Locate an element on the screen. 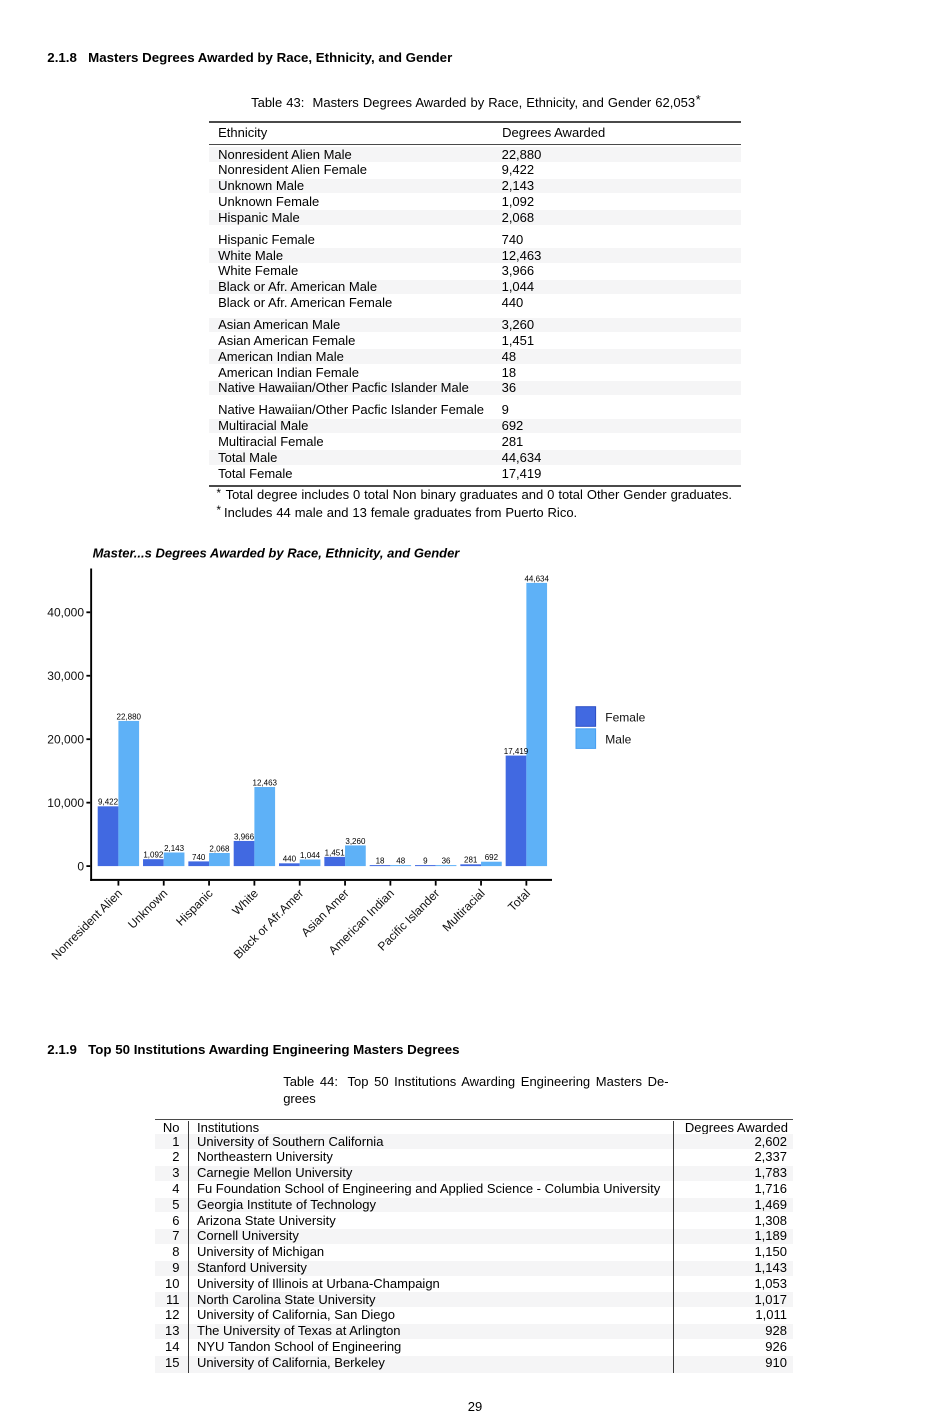 Image resolution: width=950 pixels, height=1425 pixels. svg-text: 22,880 is located at coordinates (129, 716).